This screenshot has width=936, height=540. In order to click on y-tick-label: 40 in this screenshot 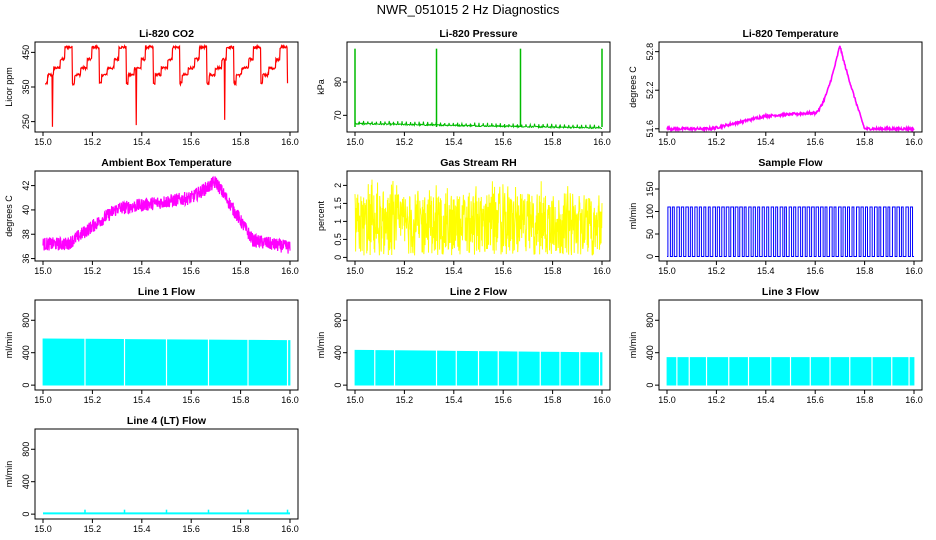, I will do `click(26, 210)`.